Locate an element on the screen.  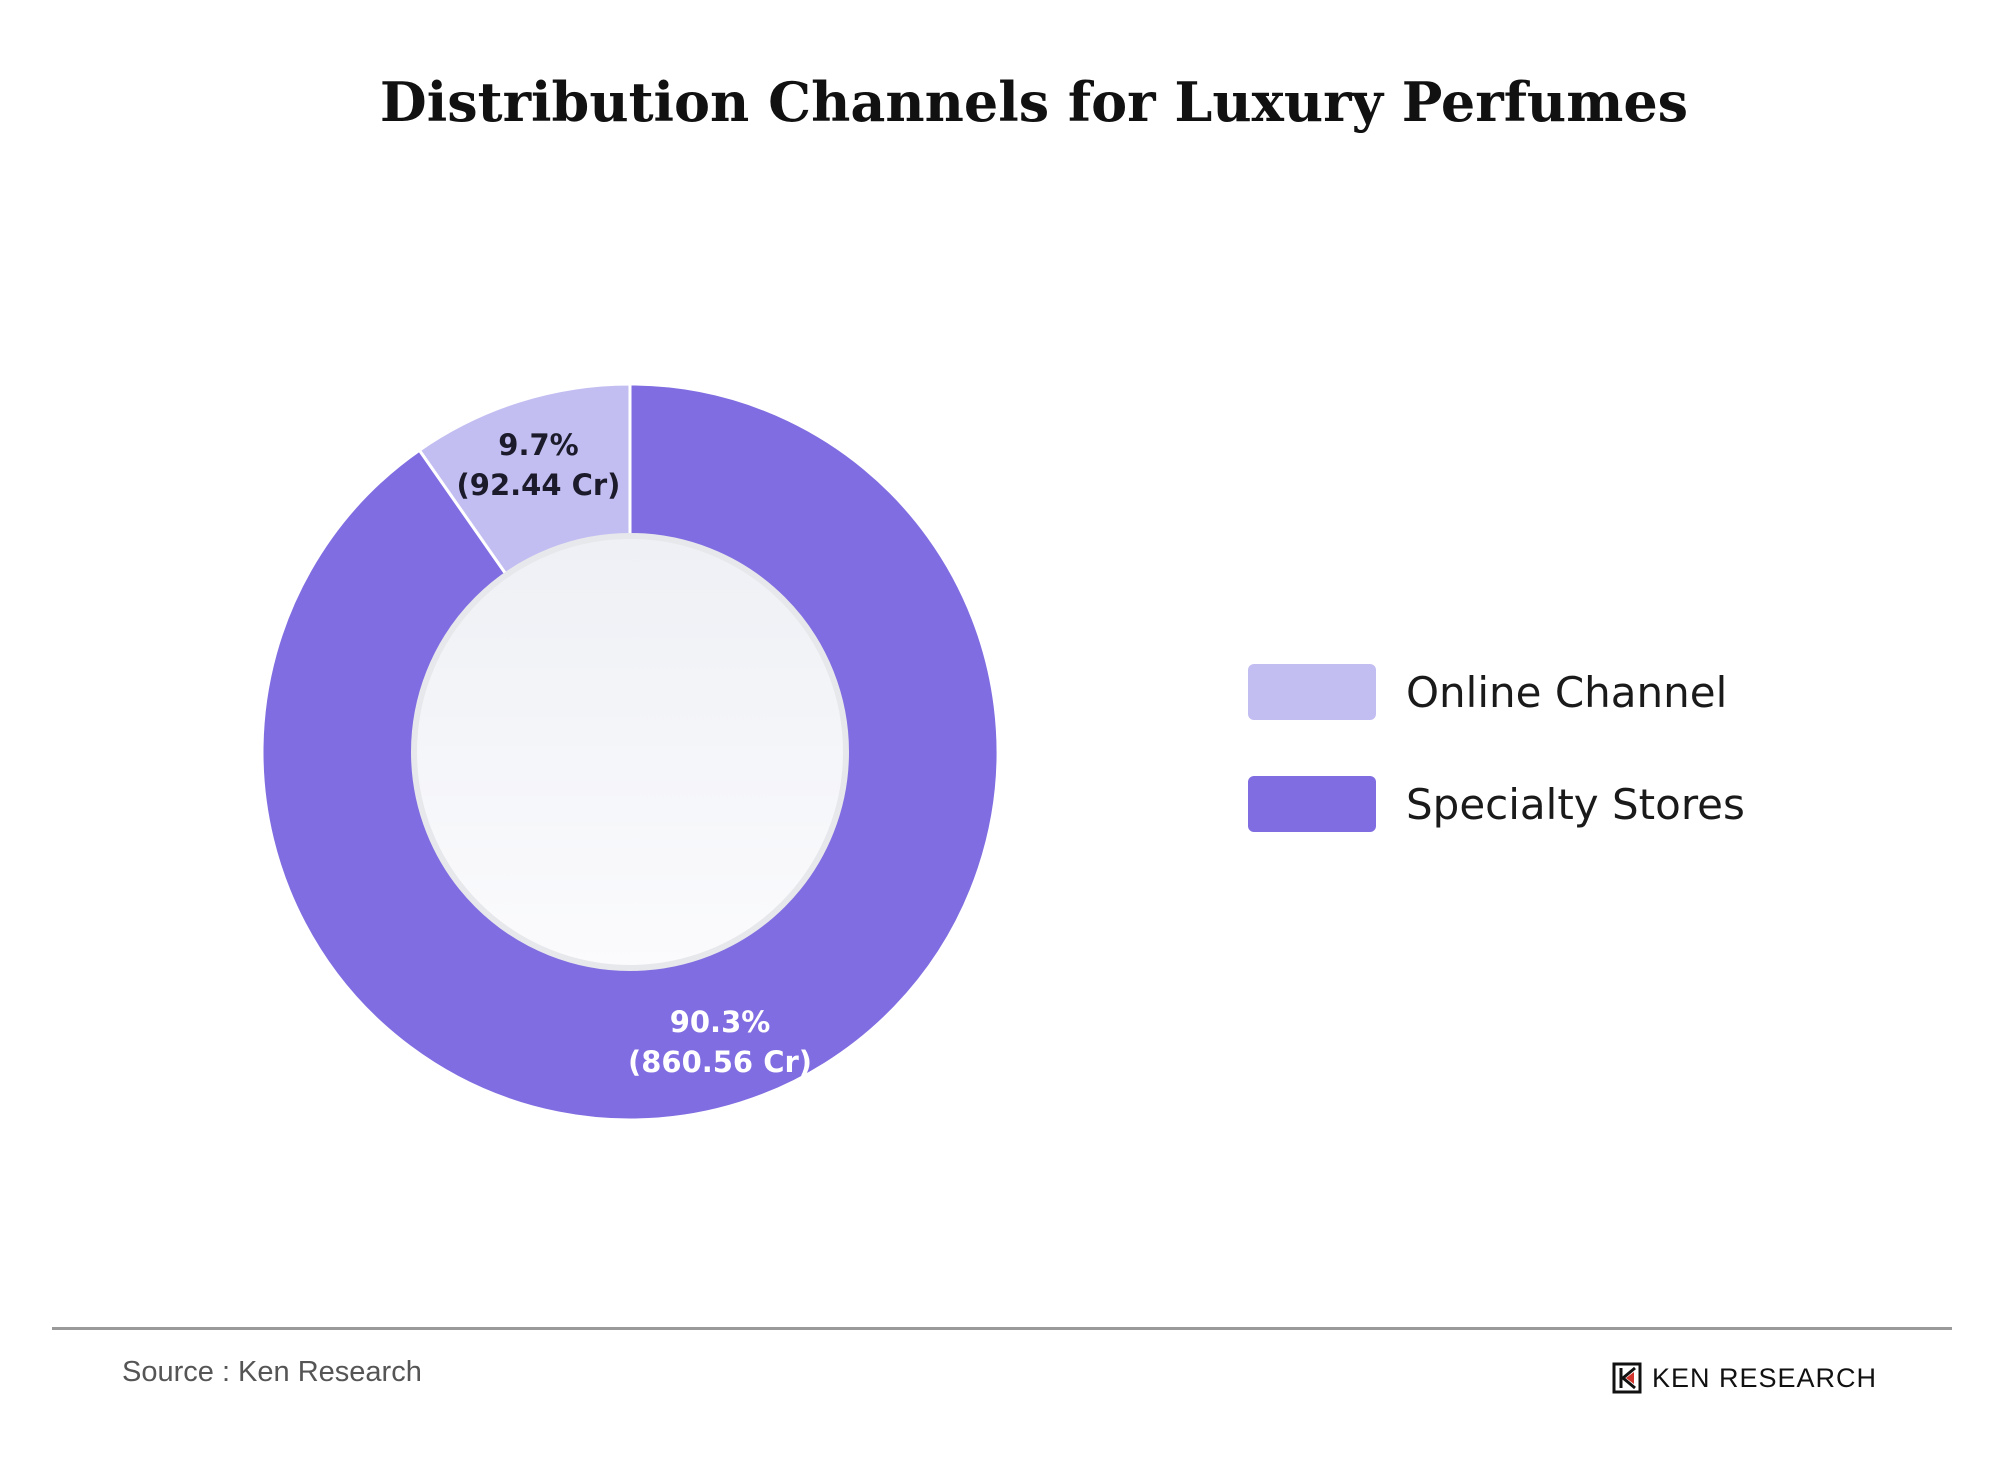
brand-name: KEN RESEARCH is located at coordinates (1765, 1377).